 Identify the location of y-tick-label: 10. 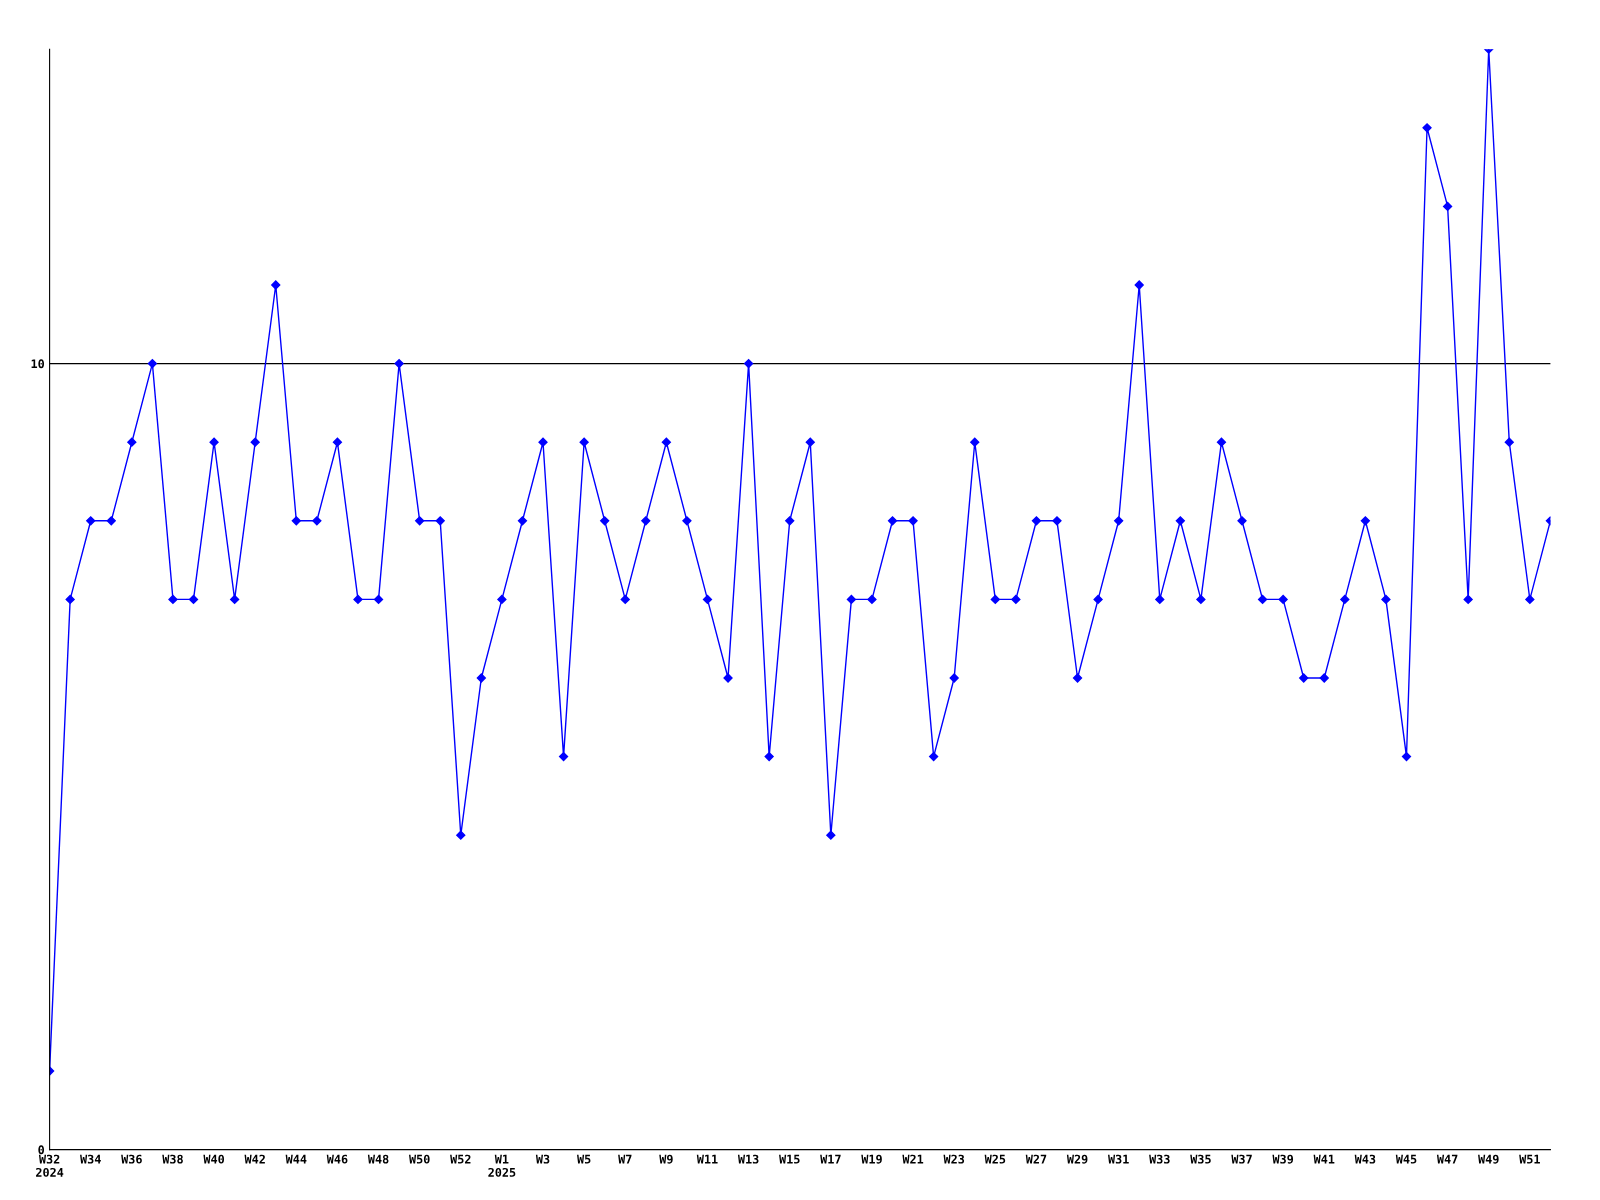
(38, 364).